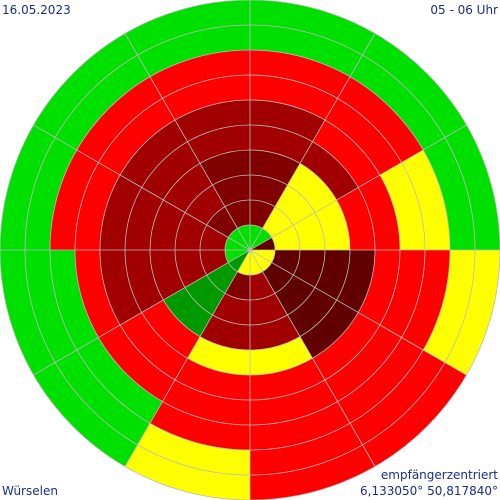 This screenshot has height=500, width=500. I want to click on coordinates-label: 6,133050° 50,817840°, so click(429, 491).